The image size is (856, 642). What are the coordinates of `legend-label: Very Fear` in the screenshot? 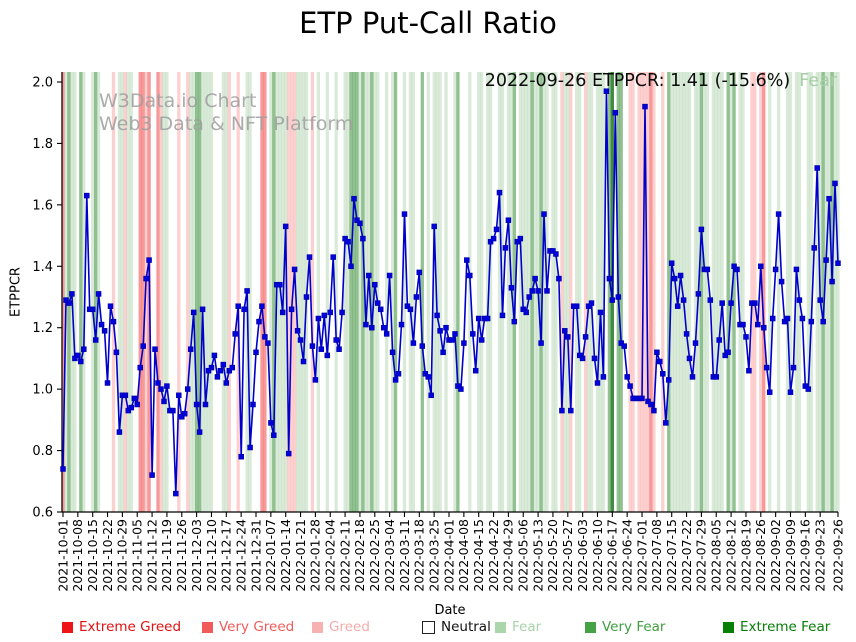 It's located at (634, 627).